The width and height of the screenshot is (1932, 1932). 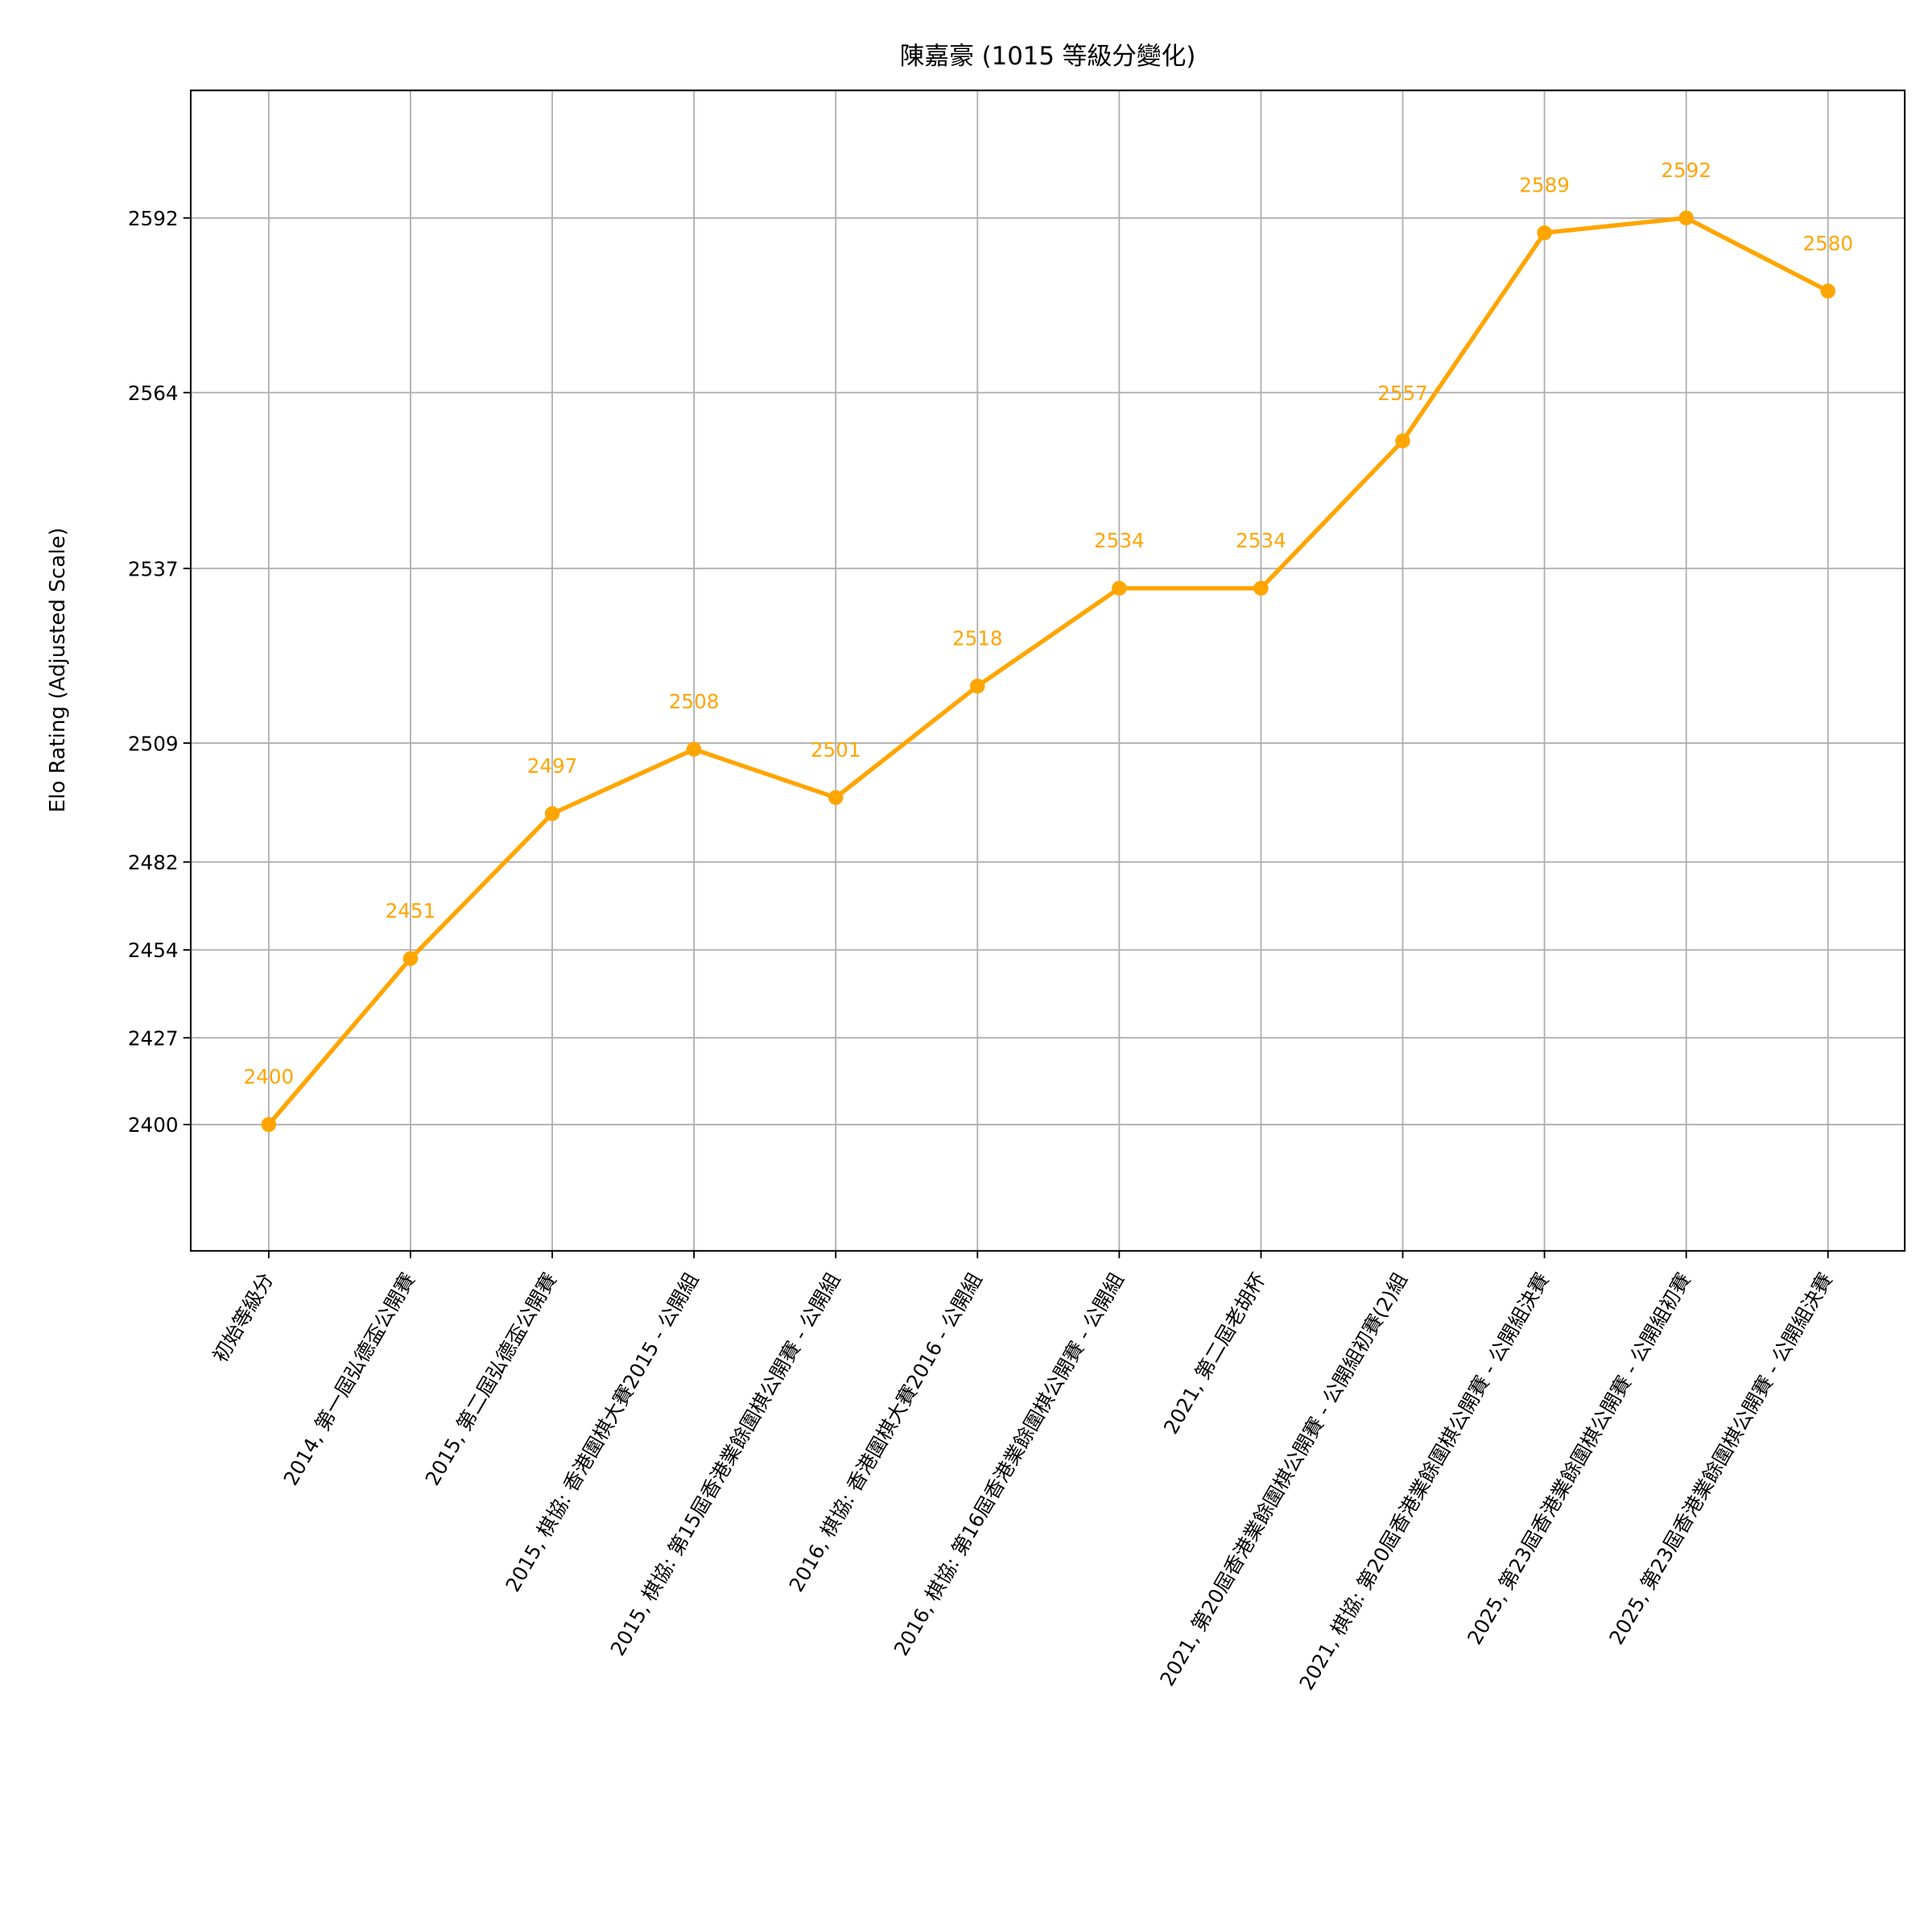 I want to click on data-label: 2557, so click(x=1402, y=393).